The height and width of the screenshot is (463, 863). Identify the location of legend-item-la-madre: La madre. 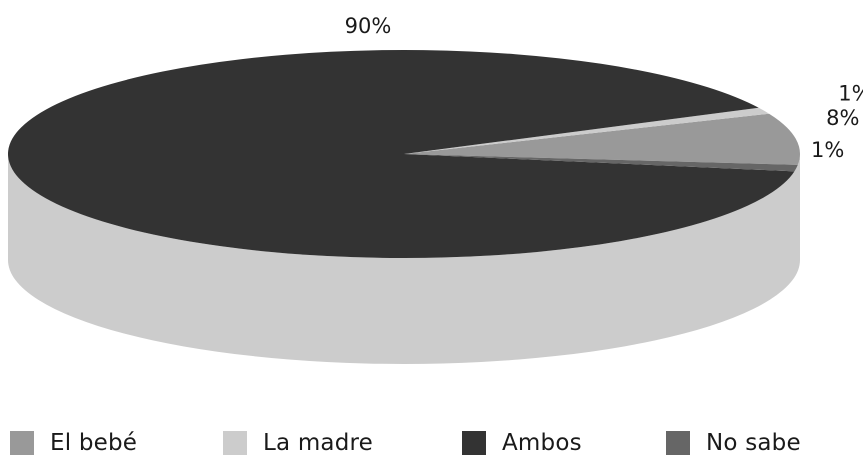
(298, 443).